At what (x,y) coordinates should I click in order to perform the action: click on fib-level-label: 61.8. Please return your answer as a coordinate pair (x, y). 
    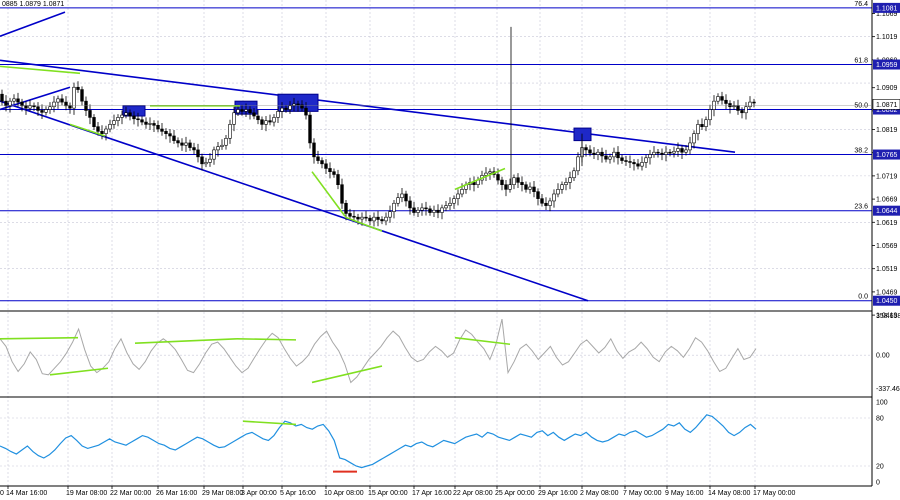
    Looking at the image, I should click on (861, 61).